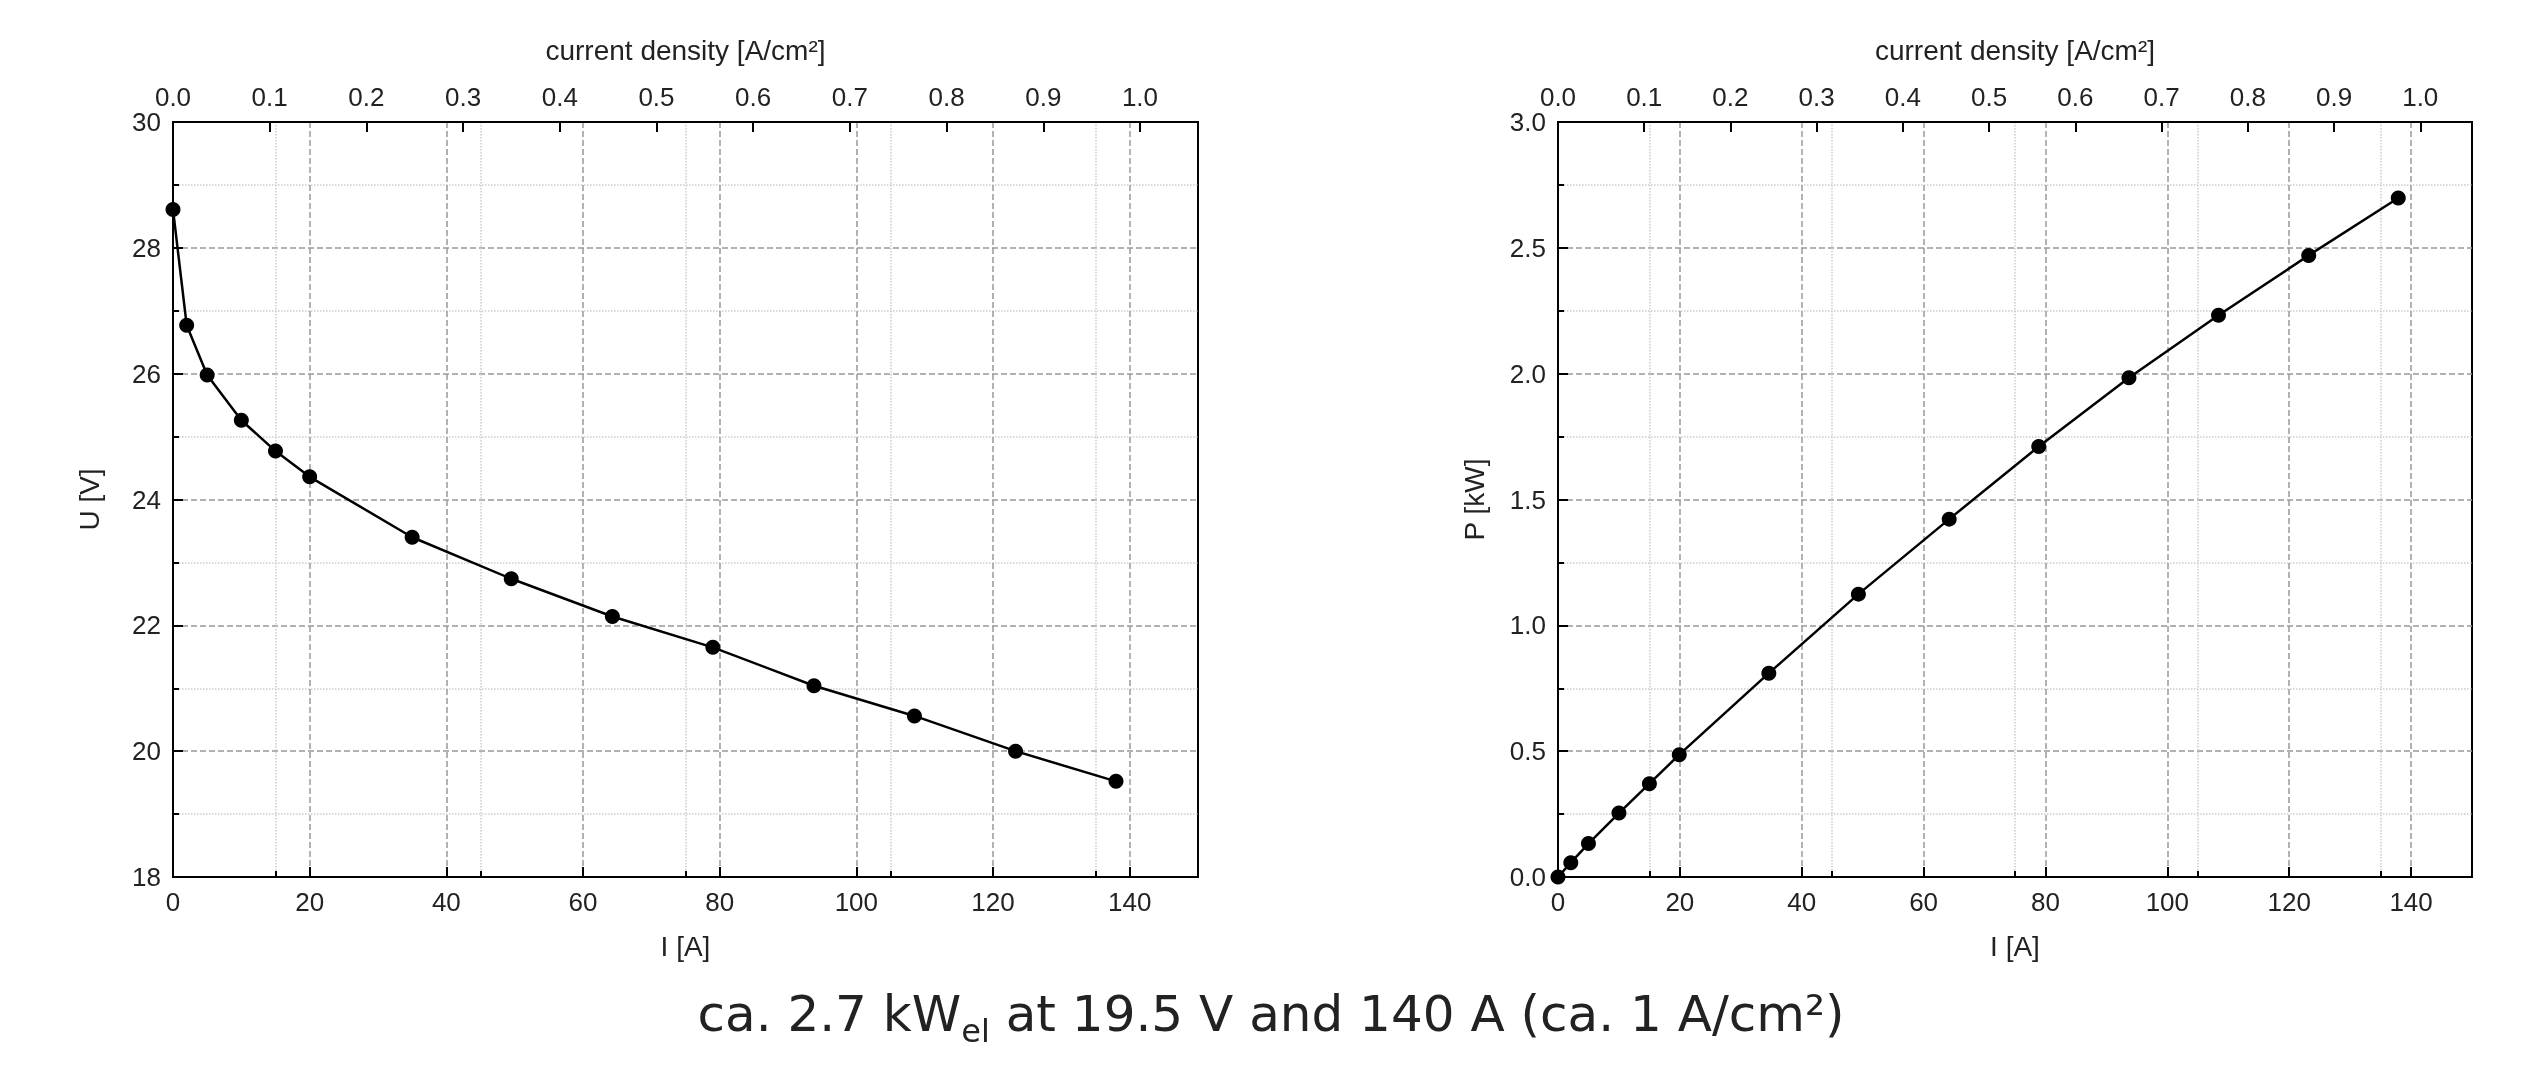 Image resolution: width=2542 pixels, height=1081 pixels. Describe the element at coordinates (146, 373) in the screenshot. I see `y-tick-label: 26` at that location.